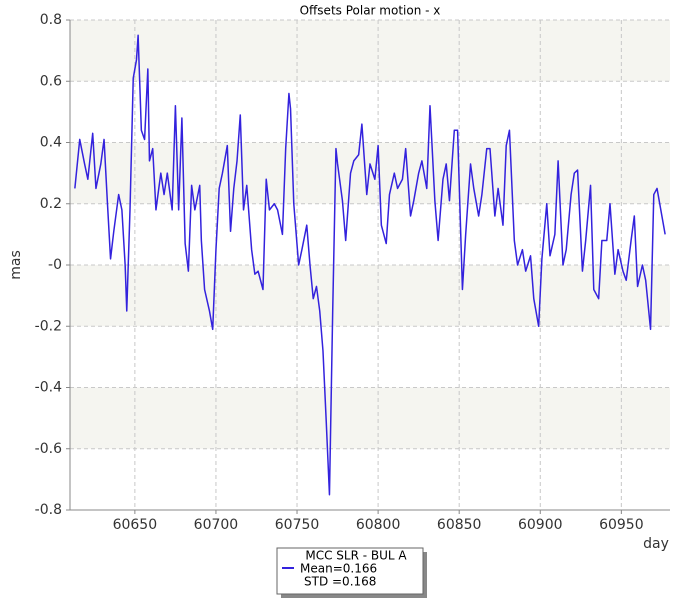 Image resolution: width=700 pixels, height=600 pixels. Describe the element at coordinates (621, 525) in the screenshot. I see `x-tick-label: 60950` at that location.